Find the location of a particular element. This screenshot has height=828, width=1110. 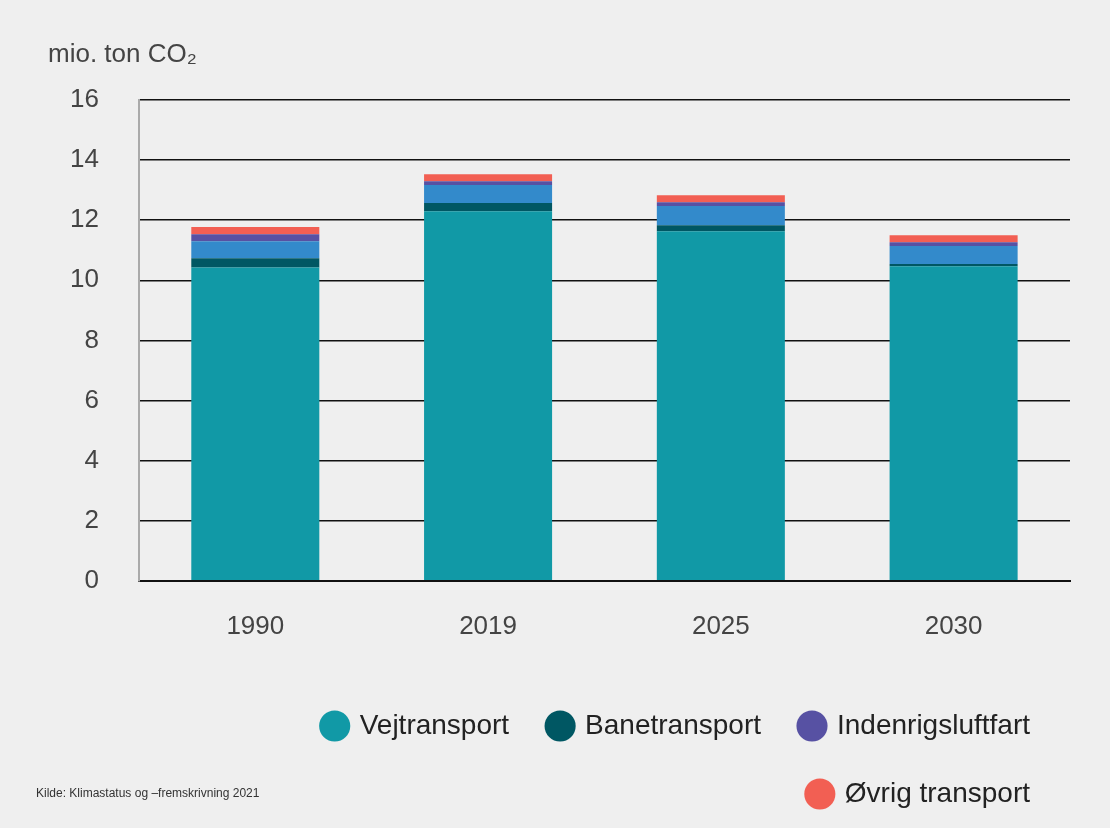

x-tick-label: 2030 is located at coordinates (953, 624).